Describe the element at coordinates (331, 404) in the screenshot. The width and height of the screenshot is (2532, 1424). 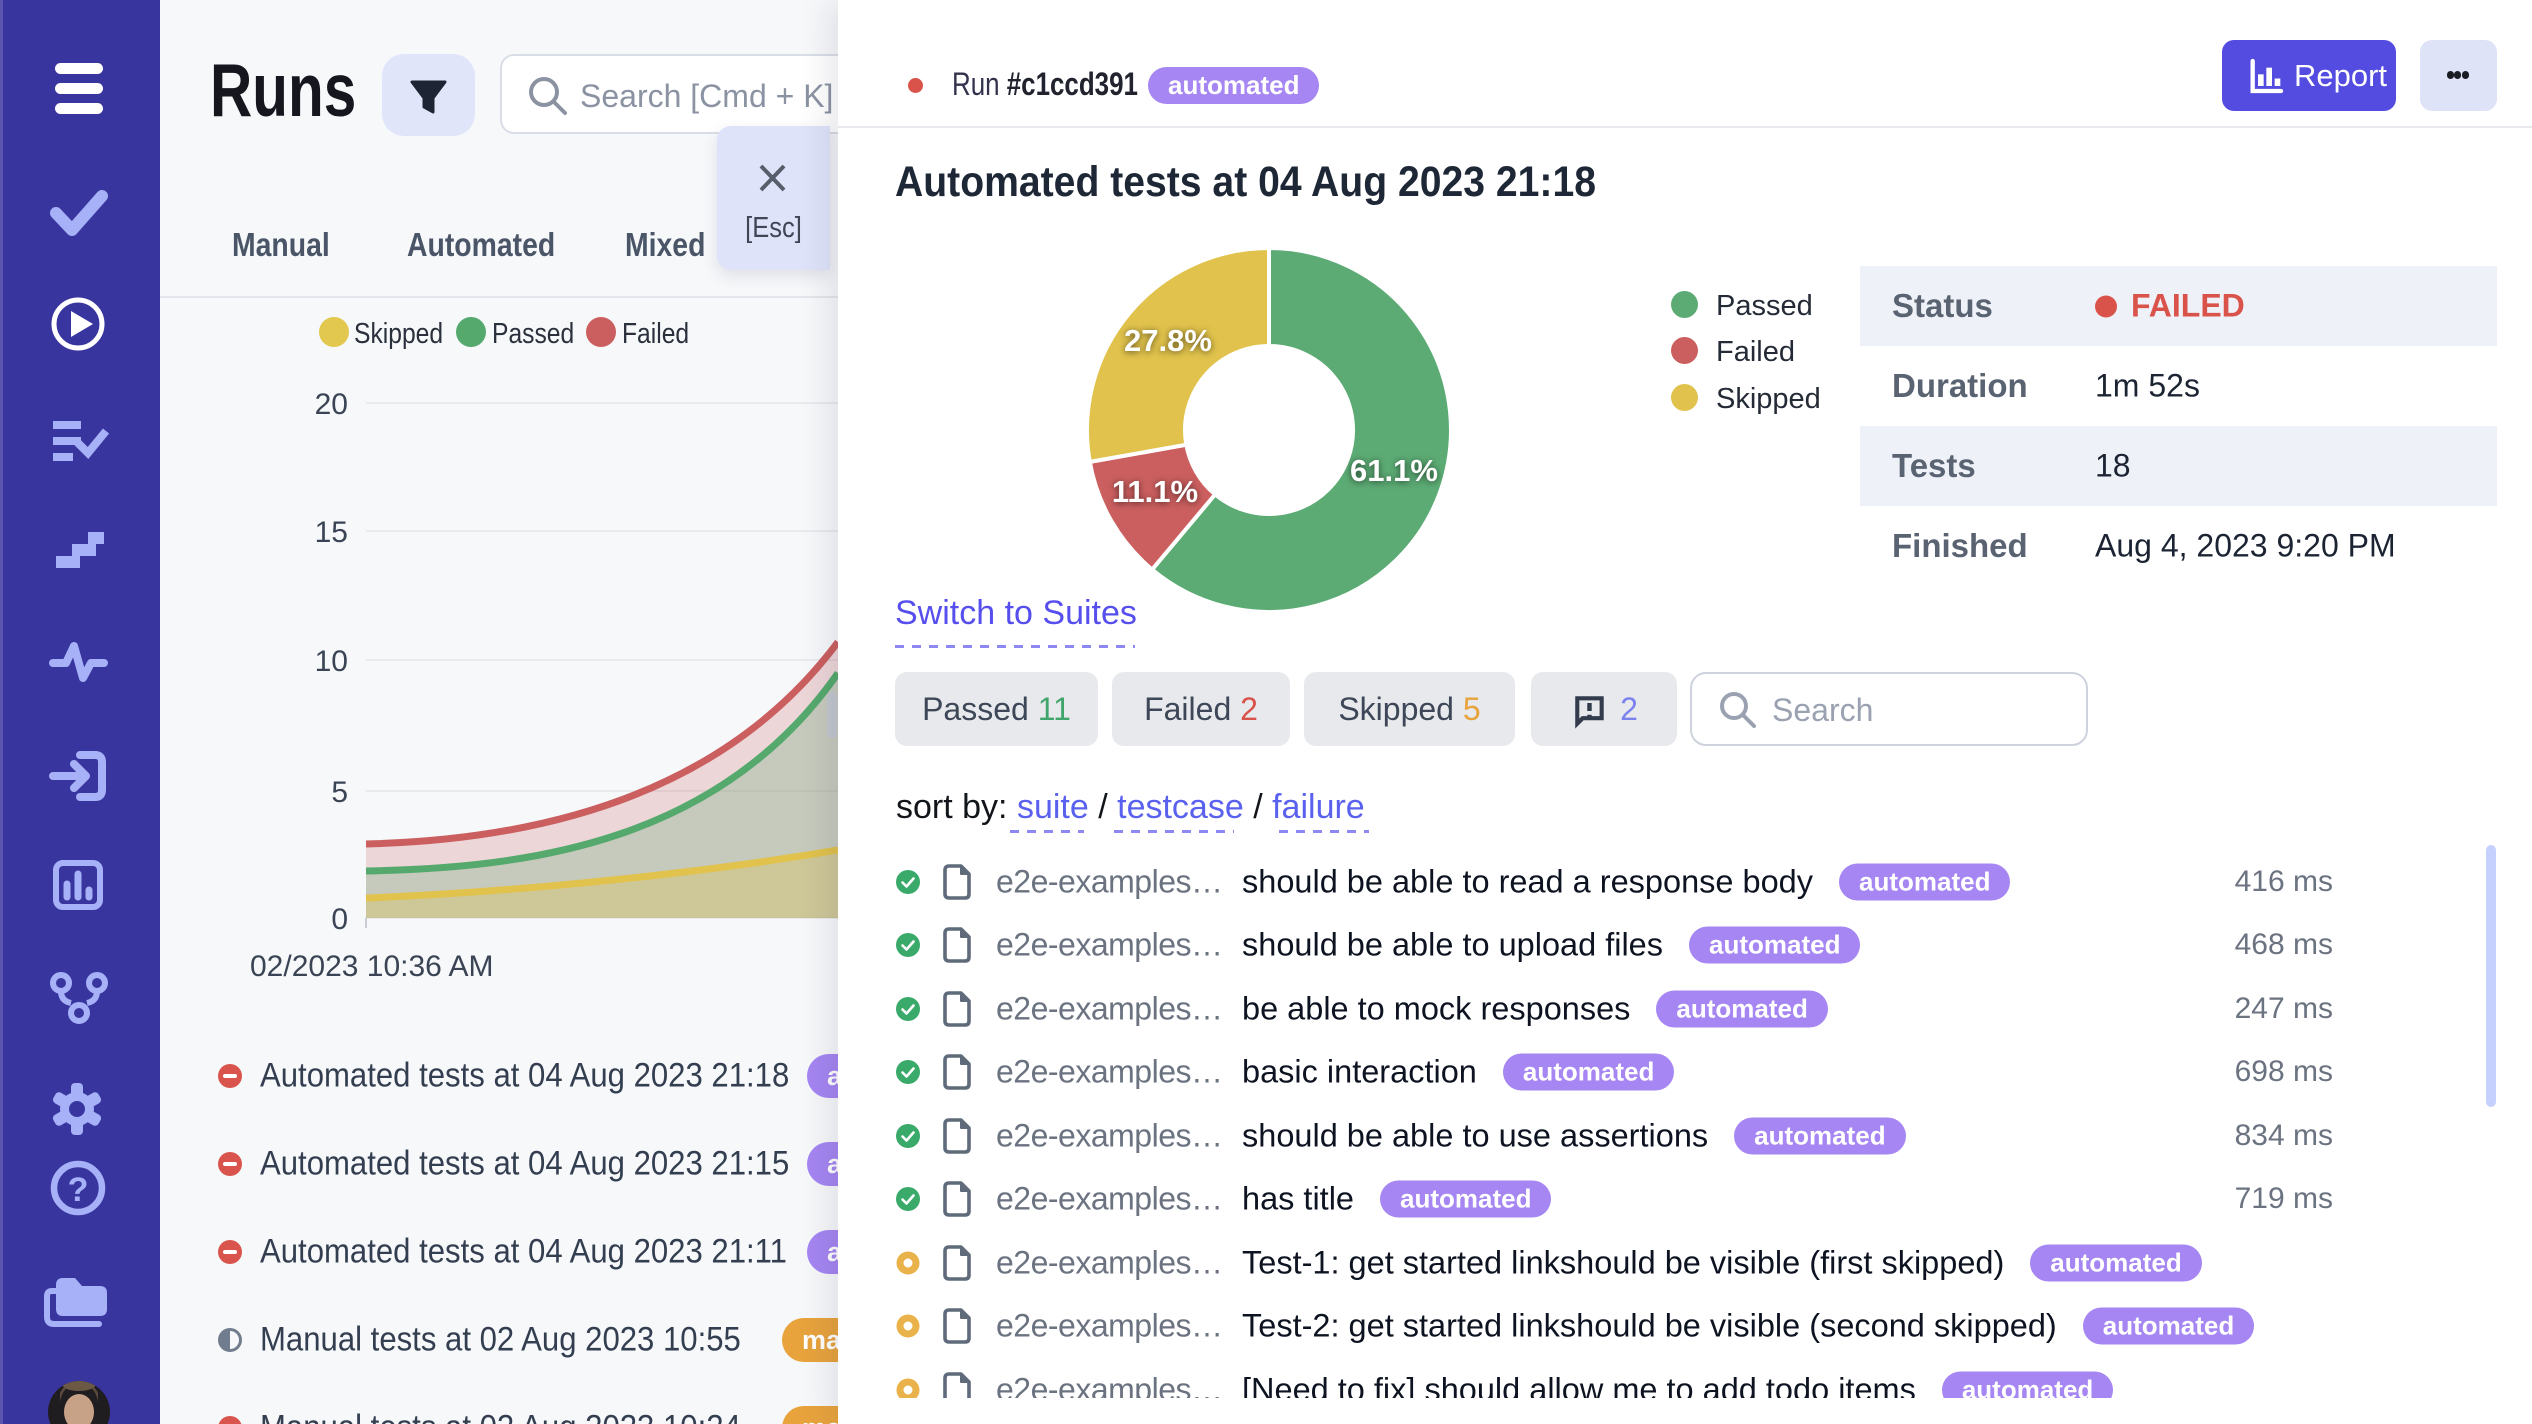
I see `svg-text: 20` at that location.